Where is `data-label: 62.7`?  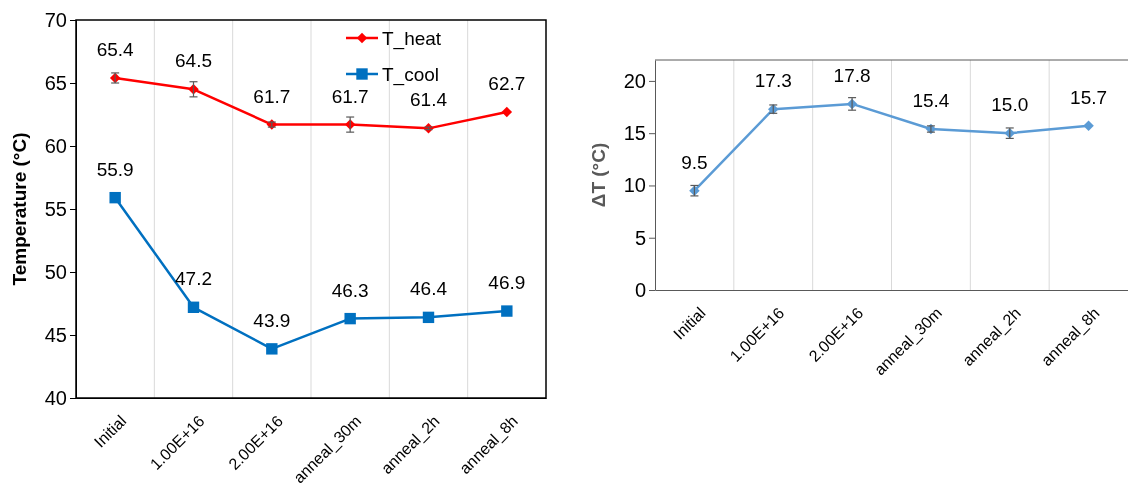 data-label: 62.7 is located at coordinates (507, 83).